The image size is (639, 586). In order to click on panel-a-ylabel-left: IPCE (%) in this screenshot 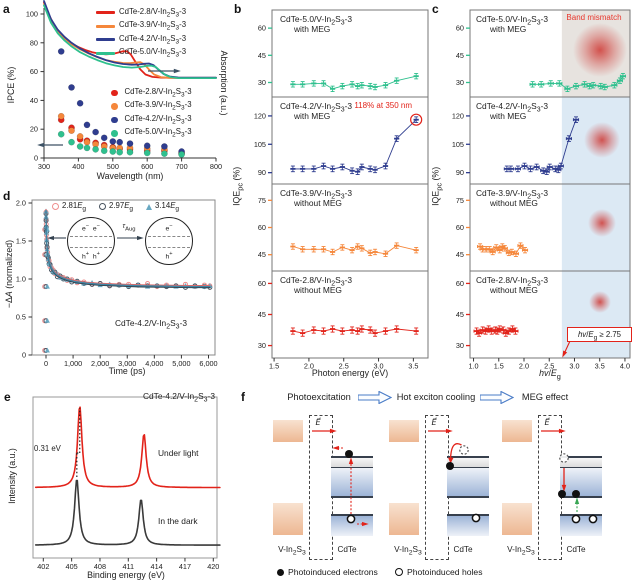, I will do `click(11, 85)`.